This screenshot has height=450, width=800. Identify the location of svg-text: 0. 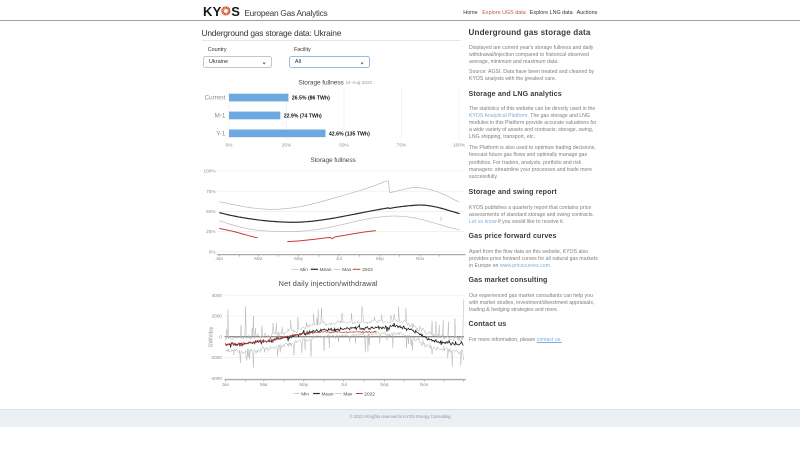
(220, 336).